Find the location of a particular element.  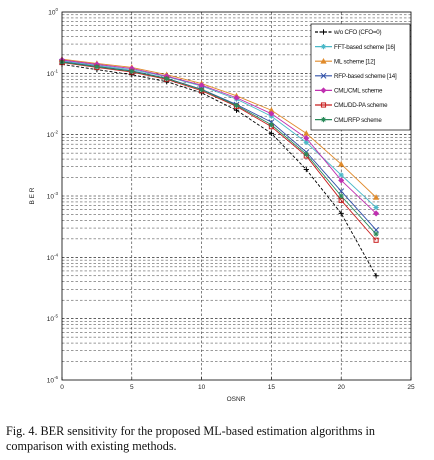

legend-entry-7: CML/RFP scheme is located at coordinates (349, 120).